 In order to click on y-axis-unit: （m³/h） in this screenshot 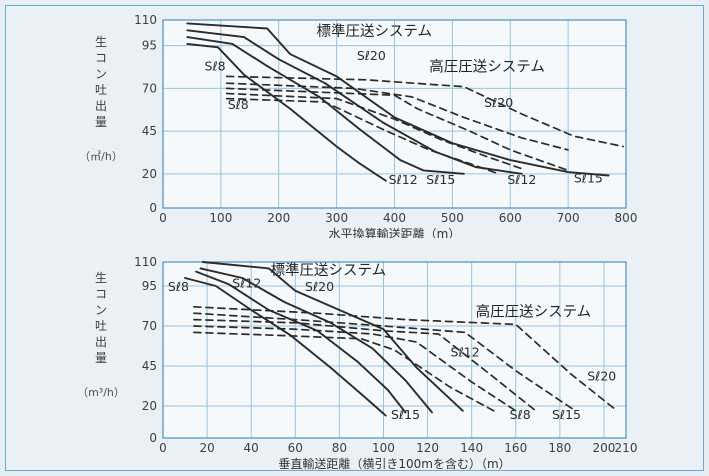, I will do `click(101, 392)`.